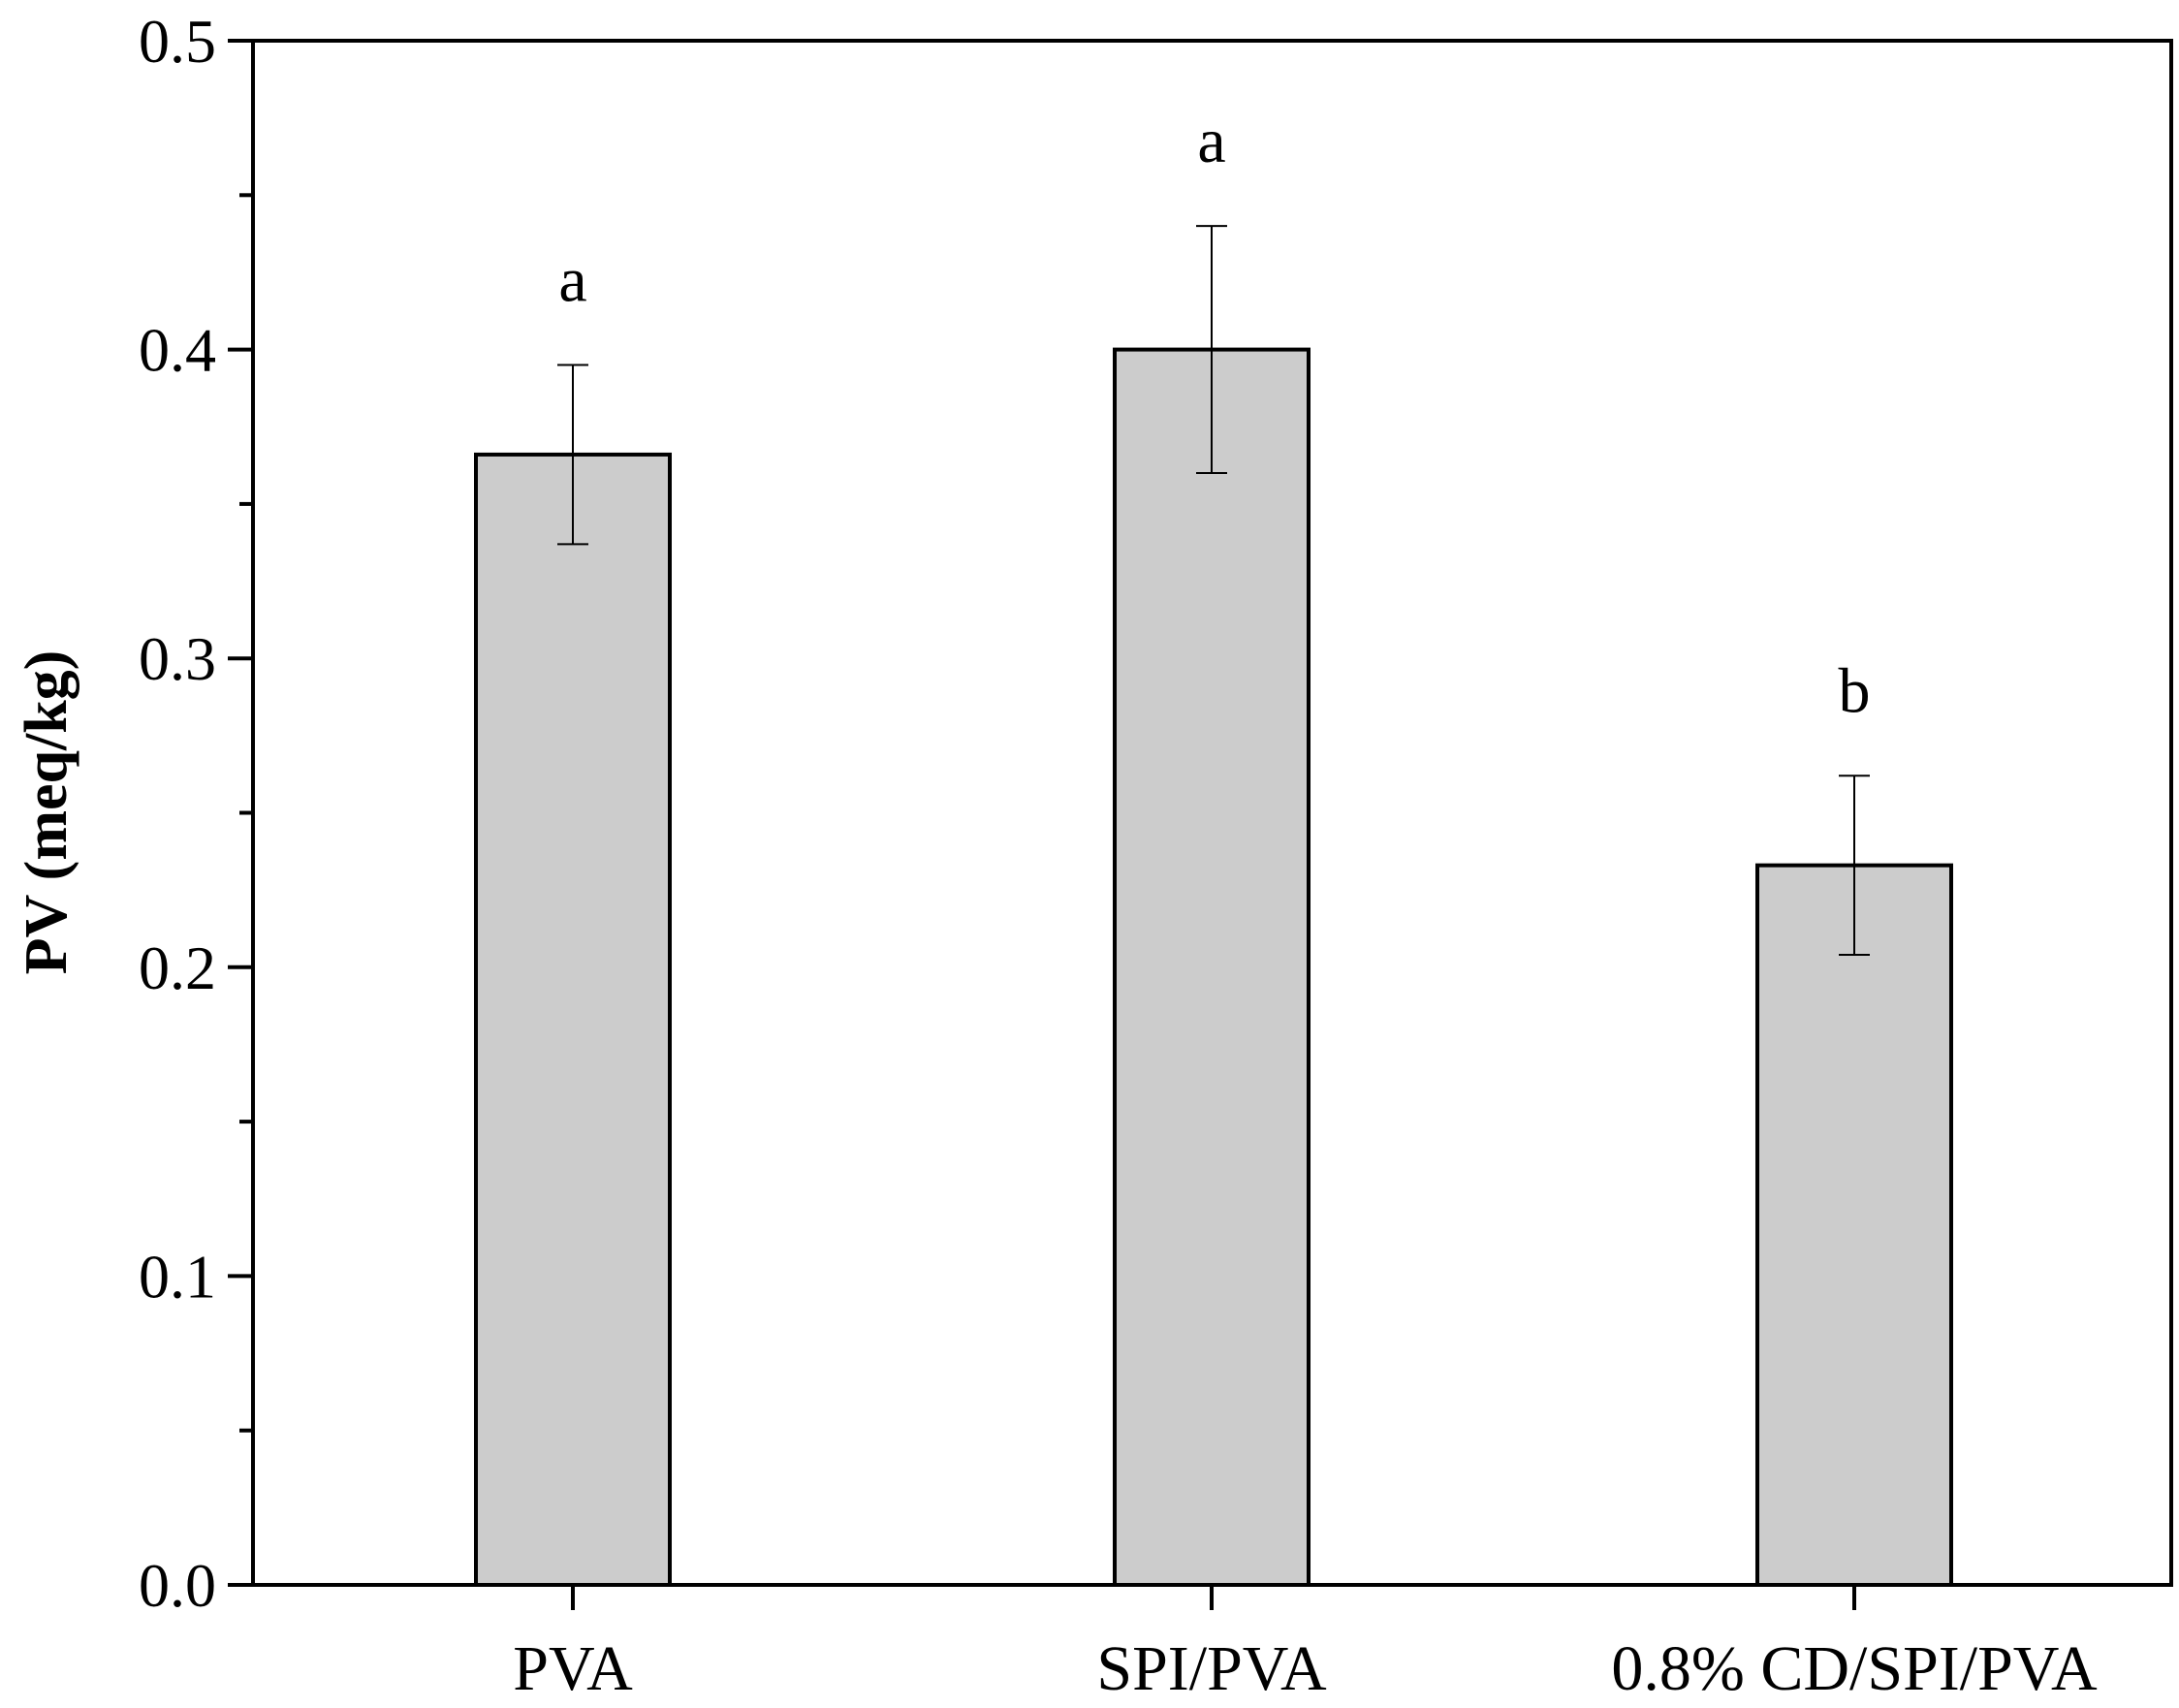  I want to click on x-axis: PVA SPI/PVA 0.8% CD/SPI/PVA, so click(1305, 1644).